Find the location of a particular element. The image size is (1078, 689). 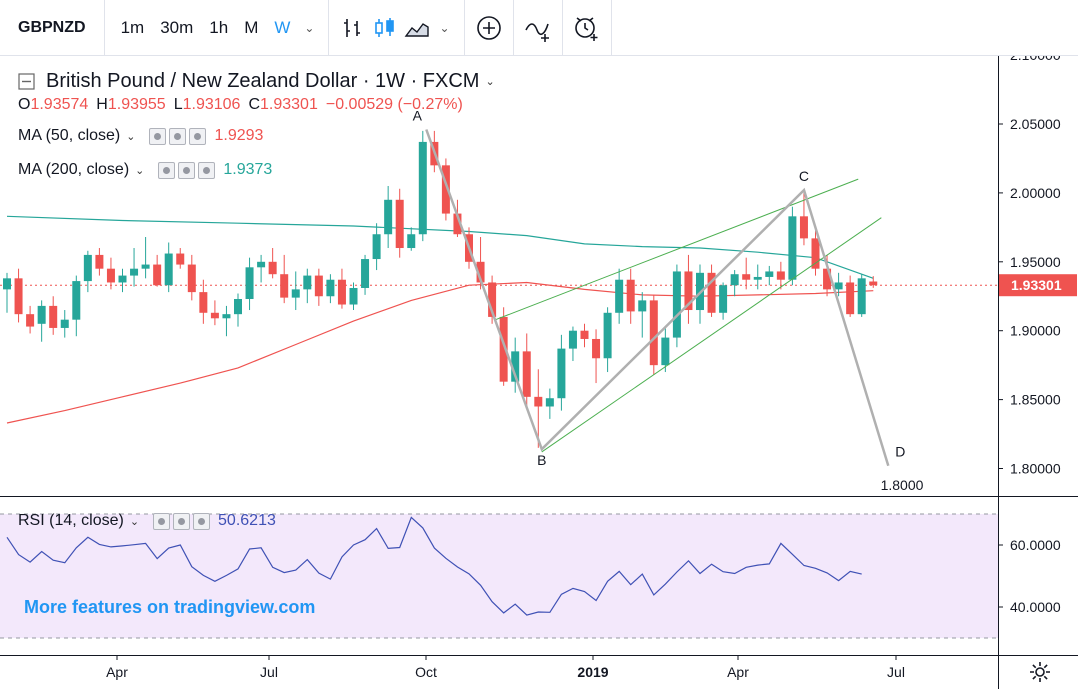

ma200-legend: MA (200, close) ⌄ 1.9373 is located at coordinates (145, 170).